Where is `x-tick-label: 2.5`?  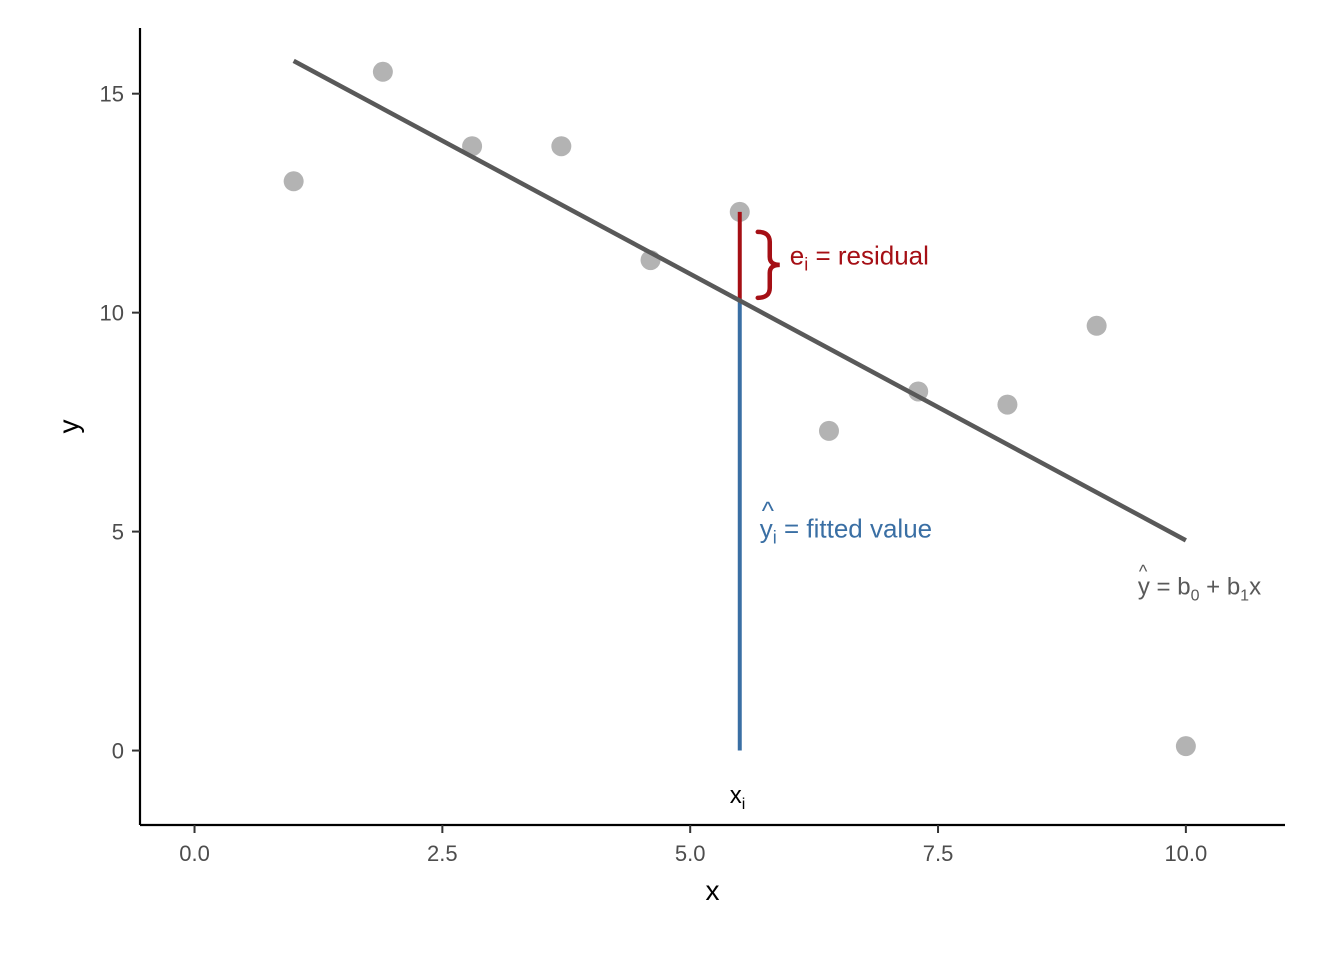 x-tick-label: 2.5 is located at coordinates (442, 853).